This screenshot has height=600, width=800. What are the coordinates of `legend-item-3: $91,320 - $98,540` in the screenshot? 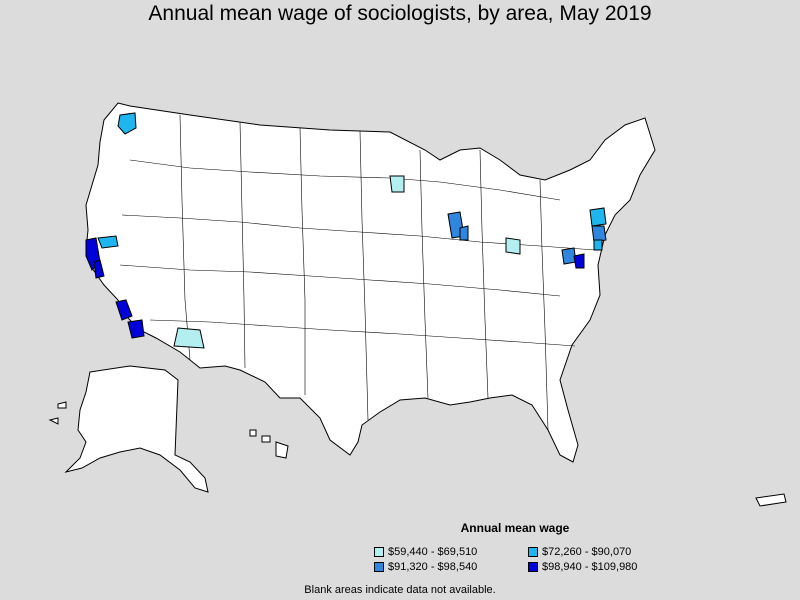 It's located at (425, 567).